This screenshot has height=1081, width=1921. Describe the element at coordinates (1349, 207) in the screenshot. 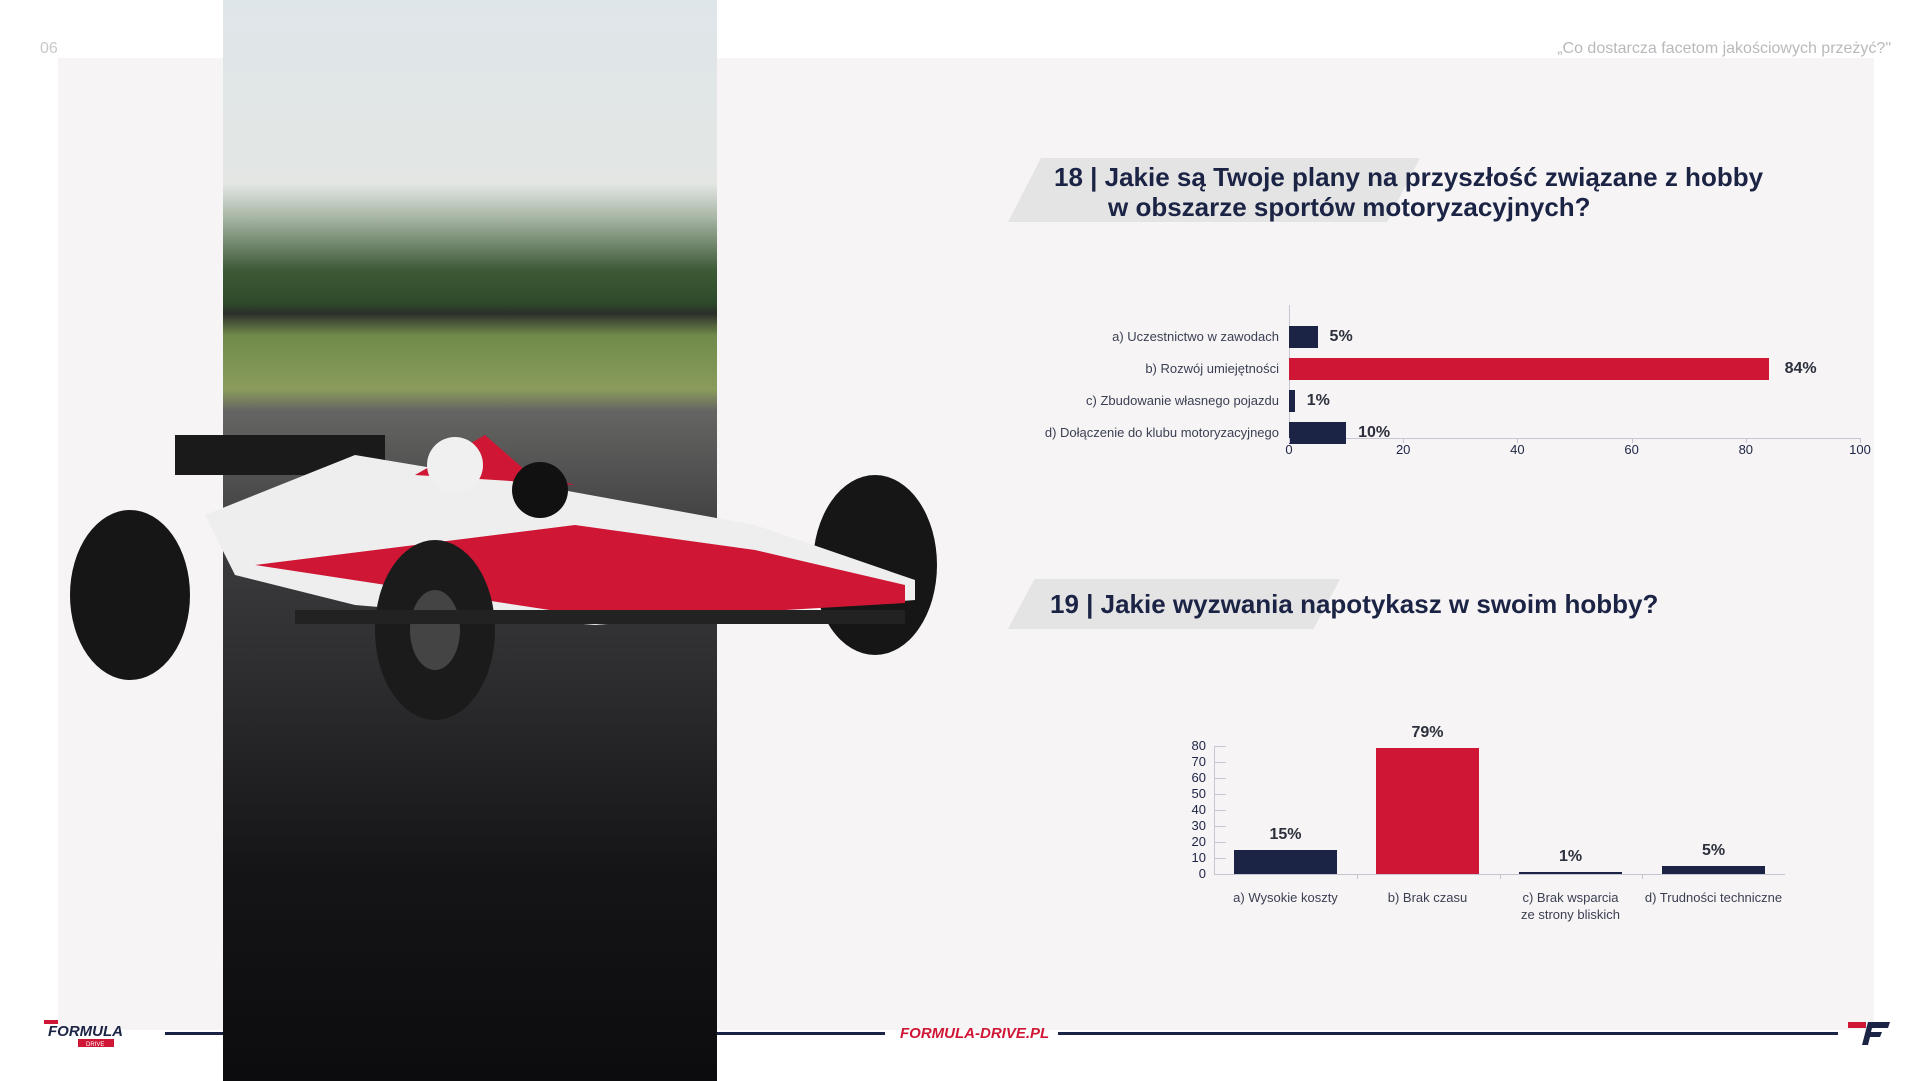

I see `q18-title-line-2: w obszarze sportów motoryzacyjnych?` at that location.